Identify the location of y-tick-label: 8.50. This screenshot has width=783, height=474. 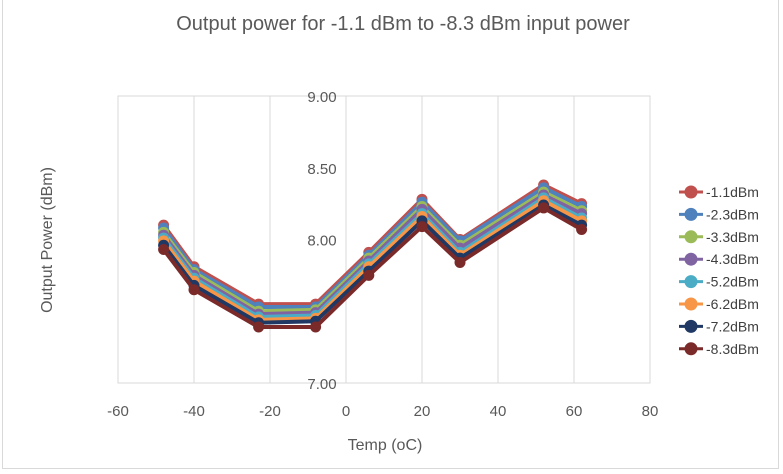
(321, 169).